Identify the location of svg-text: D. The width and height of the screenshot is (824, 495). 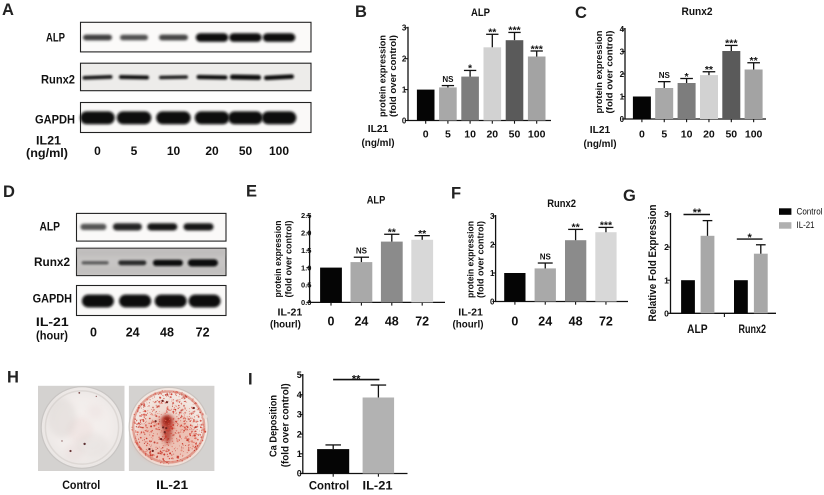
(9, 192).